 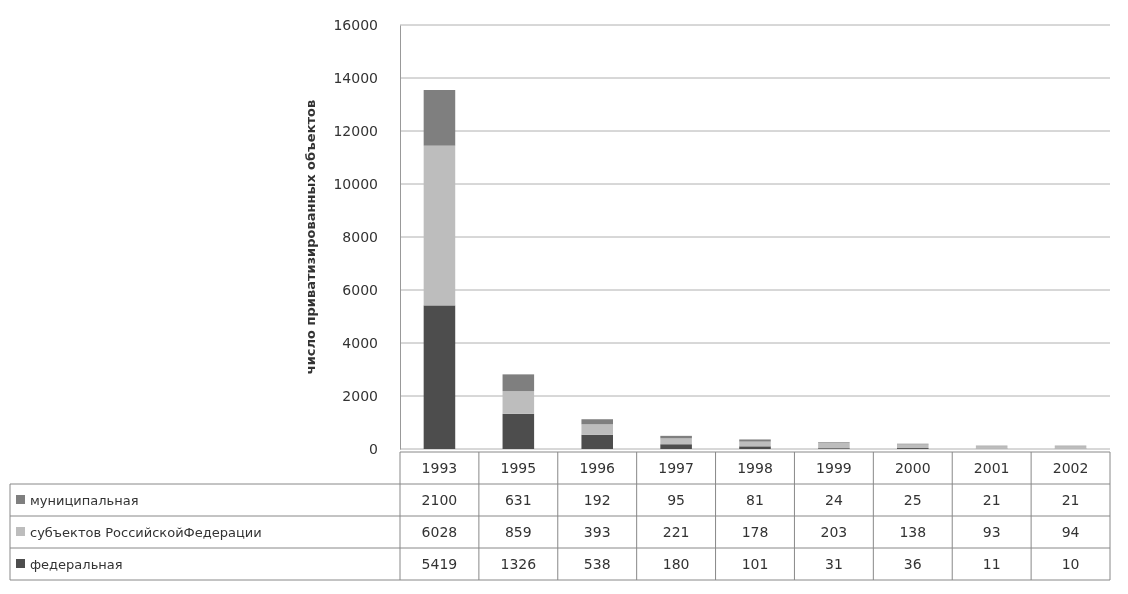 What do you see at coordinates (146, 532) in the screenshot?
I see `legend-label: субъектов РоссийскойФедерации` at bounding box center [146, 532].